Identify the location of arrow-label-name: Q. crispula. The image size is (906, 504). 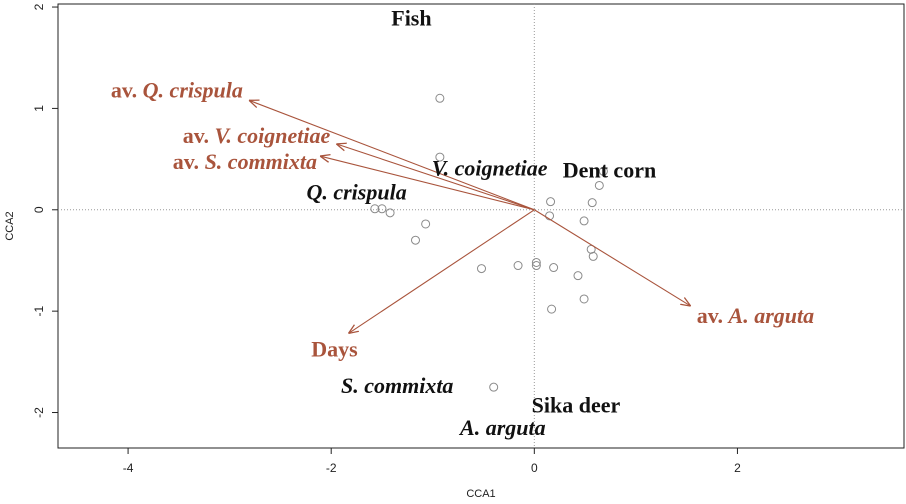
(193, 89).